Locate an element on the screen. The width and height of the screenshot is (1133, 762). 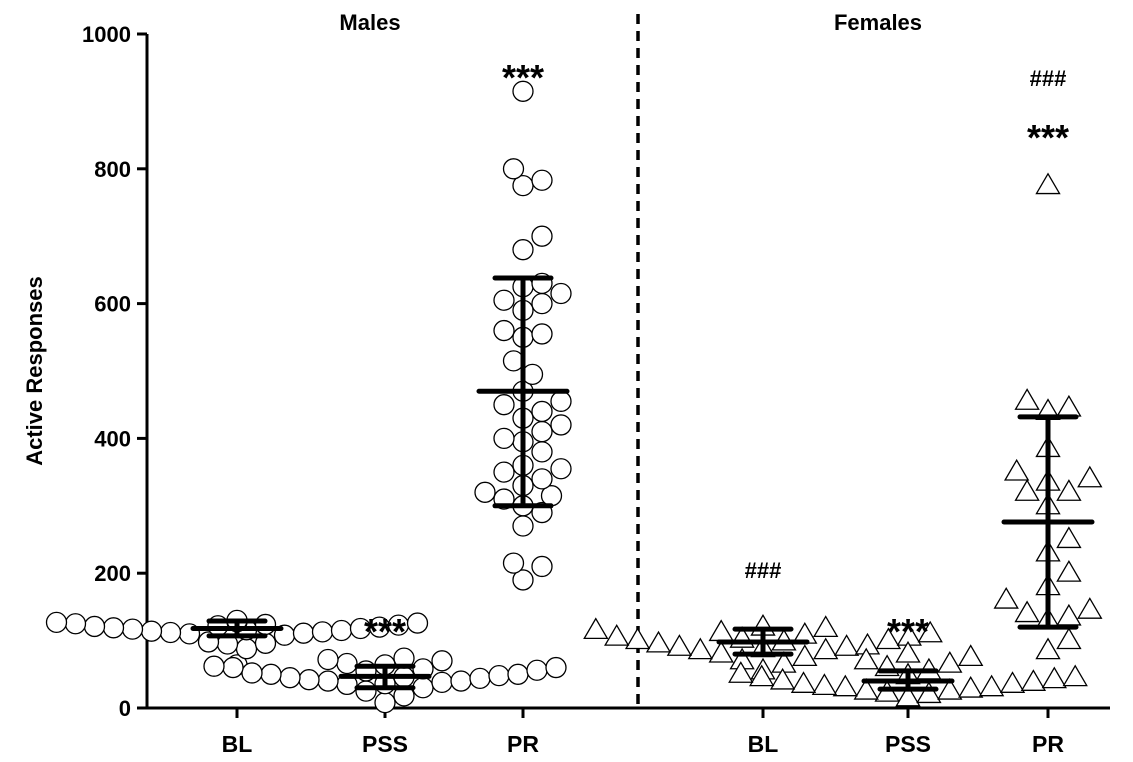
significance-marker: ### is located at coordinates (1048, 78).